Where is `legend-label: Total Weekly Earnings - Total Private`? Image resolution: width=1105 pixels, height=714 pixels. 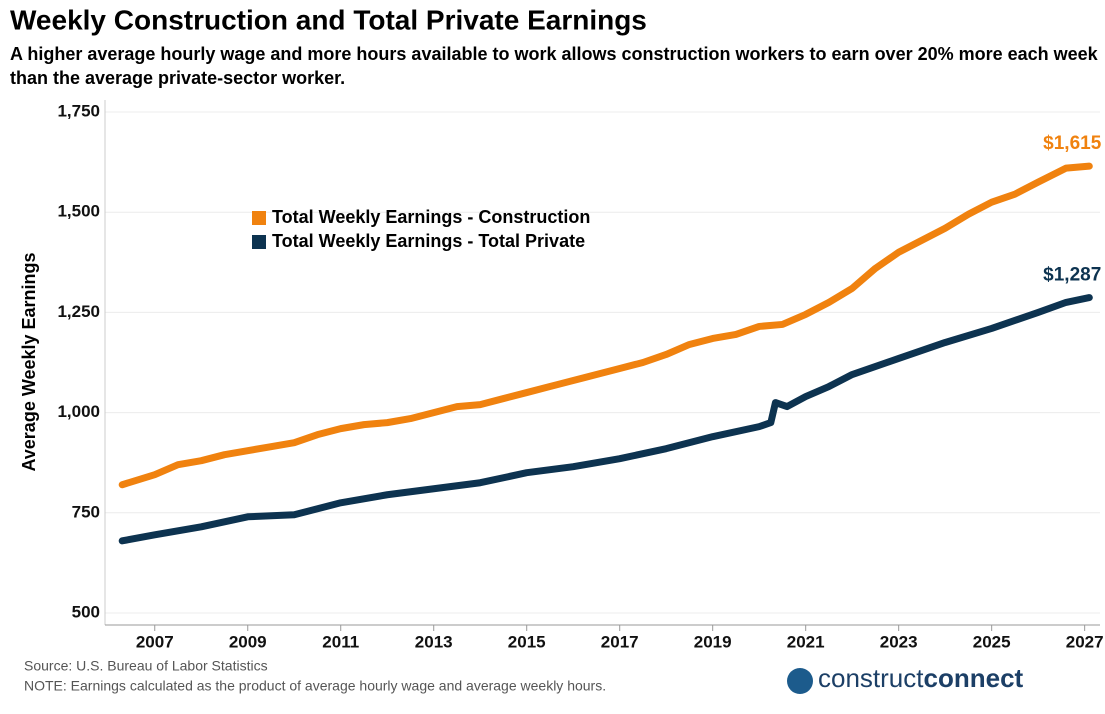
legend-label: Total Weekly Earnings - Total Private is located at coordinates (428, 241).